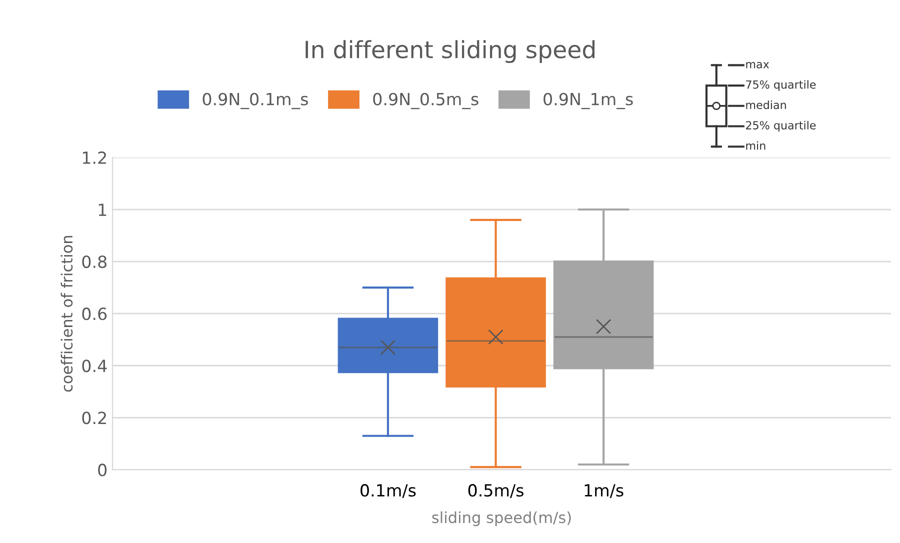 The image size is (900, 543). Describe the element at coordinates (758, 65) in the screenshot. I see `text: max` at that location.